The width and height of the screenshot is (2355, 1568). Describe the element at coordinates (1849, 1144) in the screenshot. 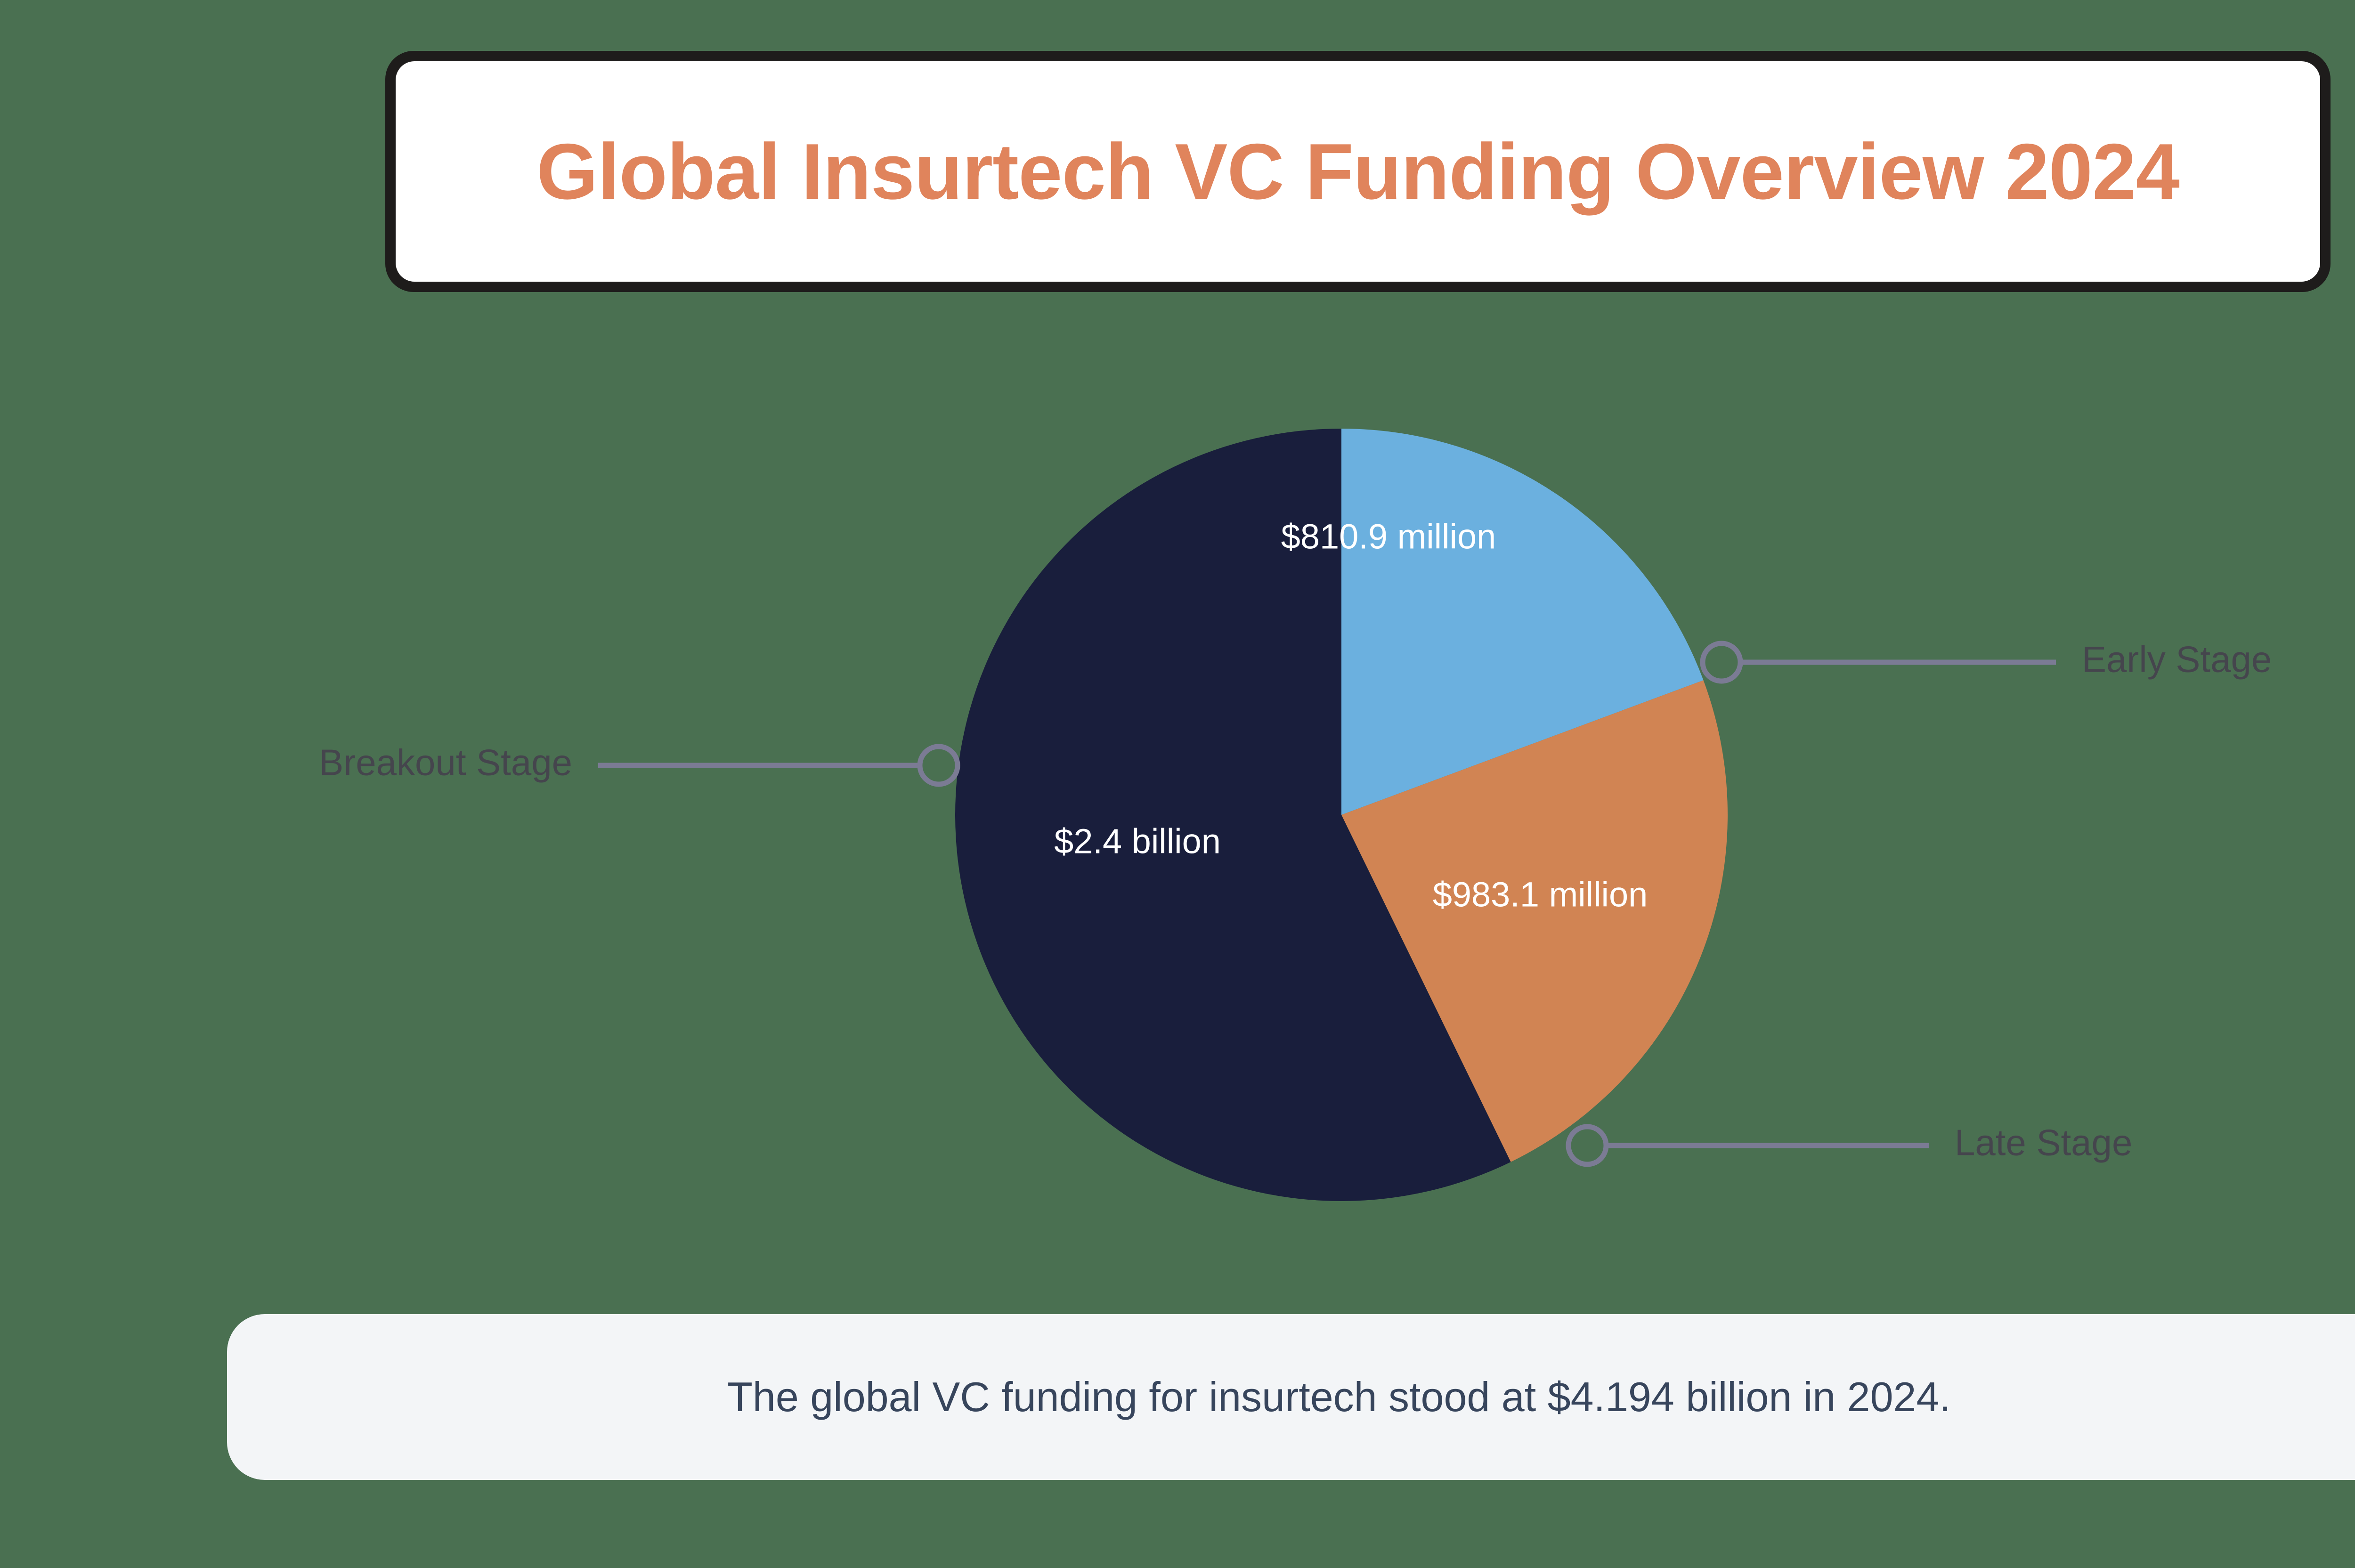

I see `callout-late-stage: Late Stage` at that location.